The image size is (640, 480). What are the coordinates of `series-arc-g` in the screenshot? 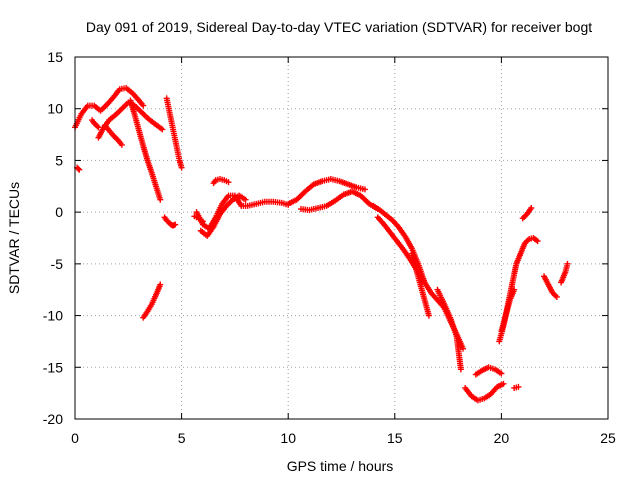 It's located at (152, 301).